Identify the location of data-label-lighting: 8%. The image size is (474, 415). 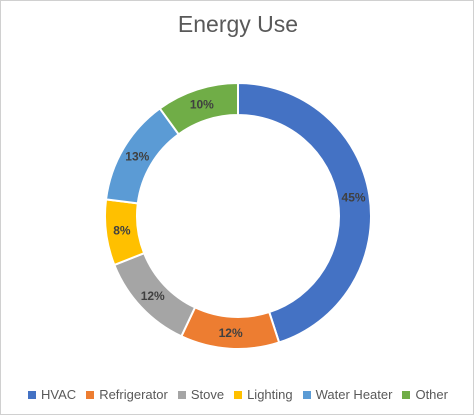
(122, 231).